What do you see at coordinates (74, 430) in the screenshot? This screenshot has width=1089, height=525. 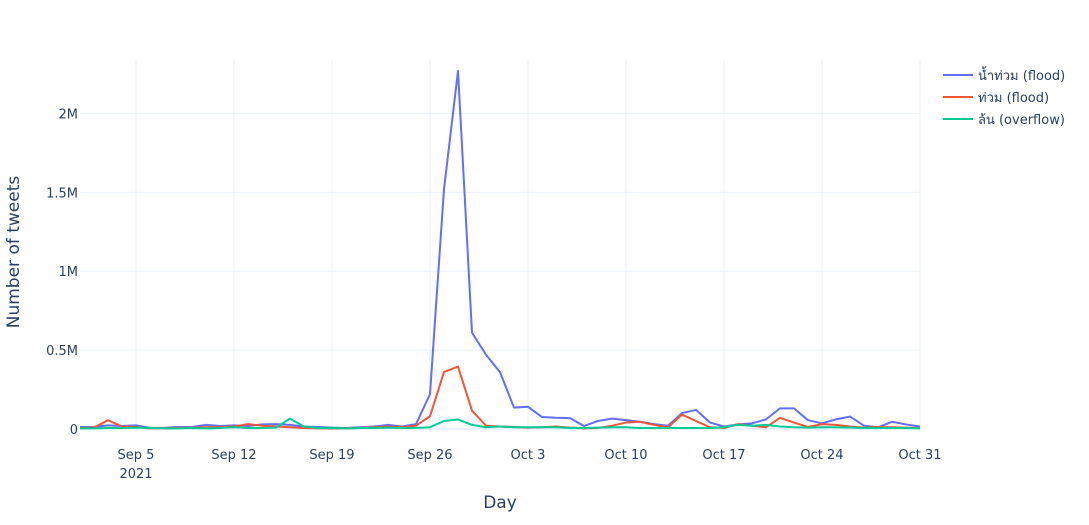 I see `y-tick-label: 0` at bounding box center [74, 430].